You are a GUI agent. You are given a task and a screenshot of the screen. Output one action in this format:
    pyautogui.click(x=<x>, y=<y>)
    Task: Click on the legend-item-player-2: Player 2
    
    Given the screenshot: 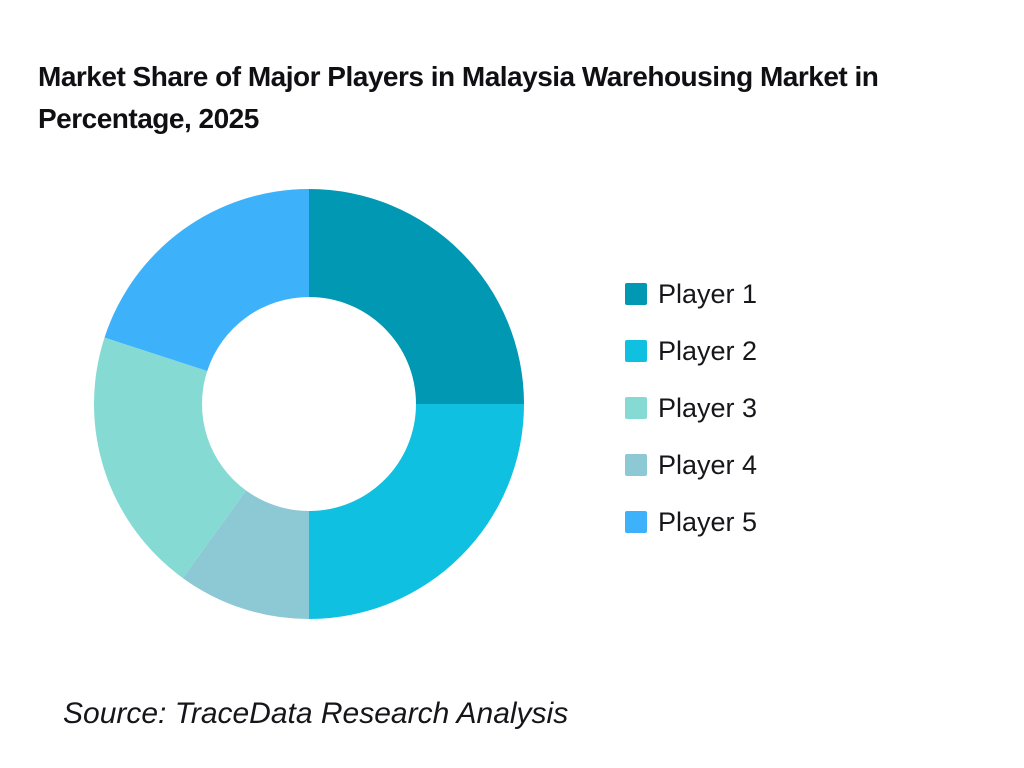 What is the action you would take?
    pyautogui.click(x=691, y=351)
    